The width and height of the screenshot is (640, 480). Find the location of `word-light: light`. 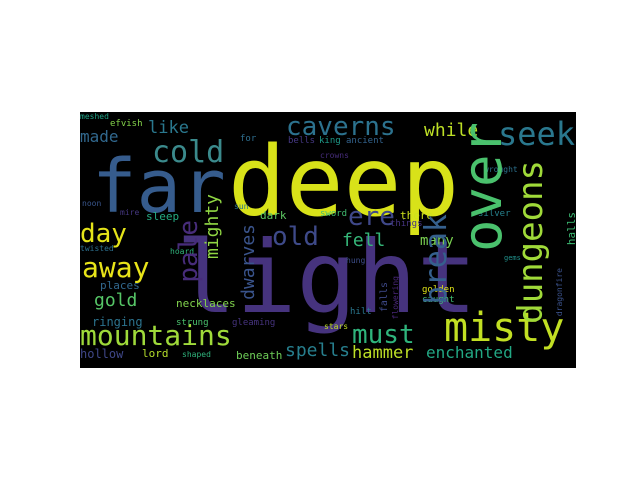

word-light: light is located at coordinates (327, 277).